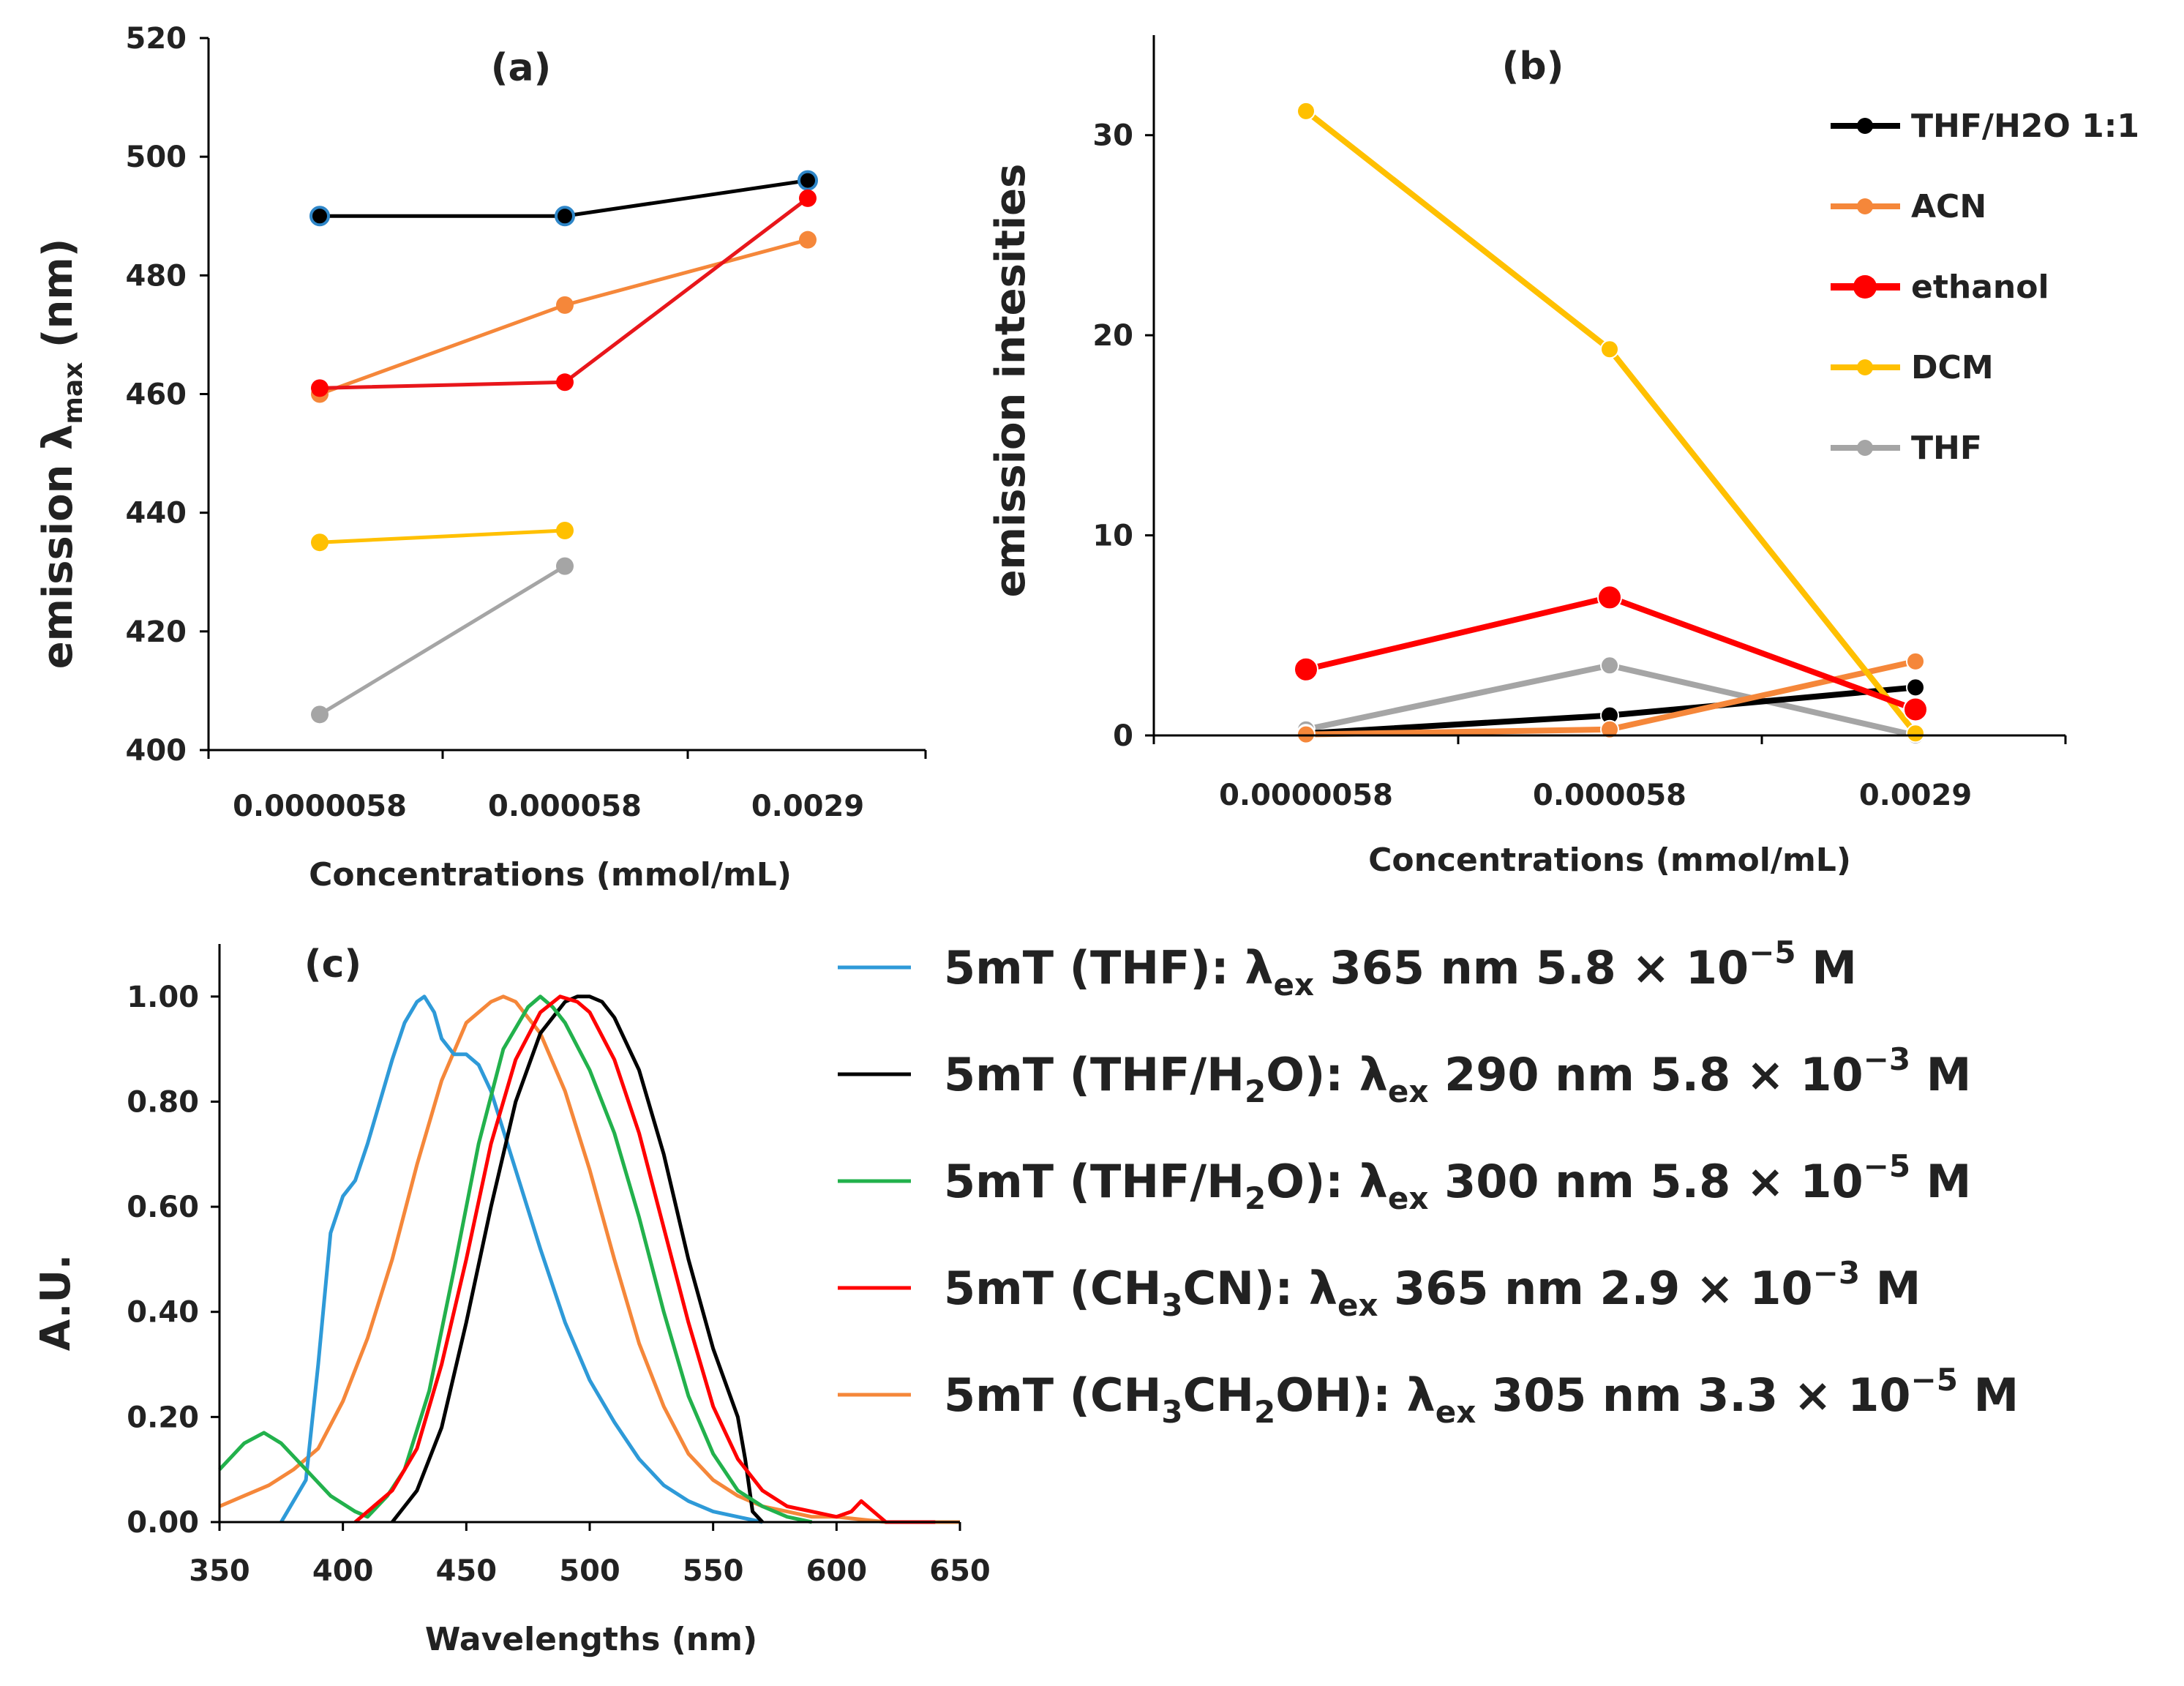  I want to click on panel-c-legend-text-part: 5mT (THF): λ, so click(1108, 968).